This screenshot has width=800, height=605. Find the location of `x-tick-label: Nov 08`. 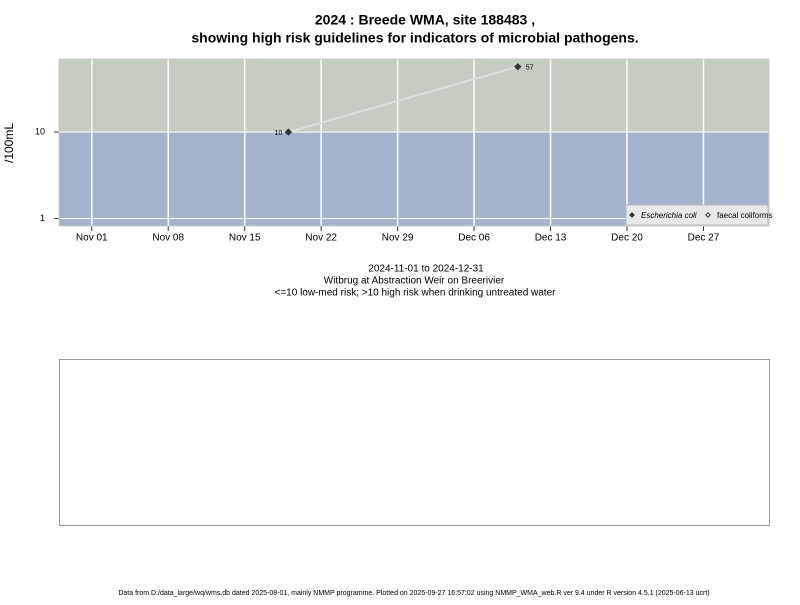

x-tick-label: Nov 08 is located at coordinates (168, 238).